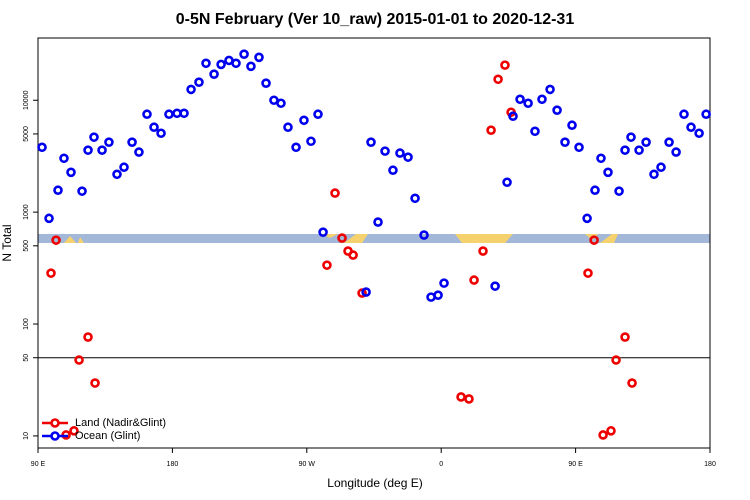 The width and height of the screenshot is (750, 500). I want to click on y-tick-label: 100, so click(26, 324).